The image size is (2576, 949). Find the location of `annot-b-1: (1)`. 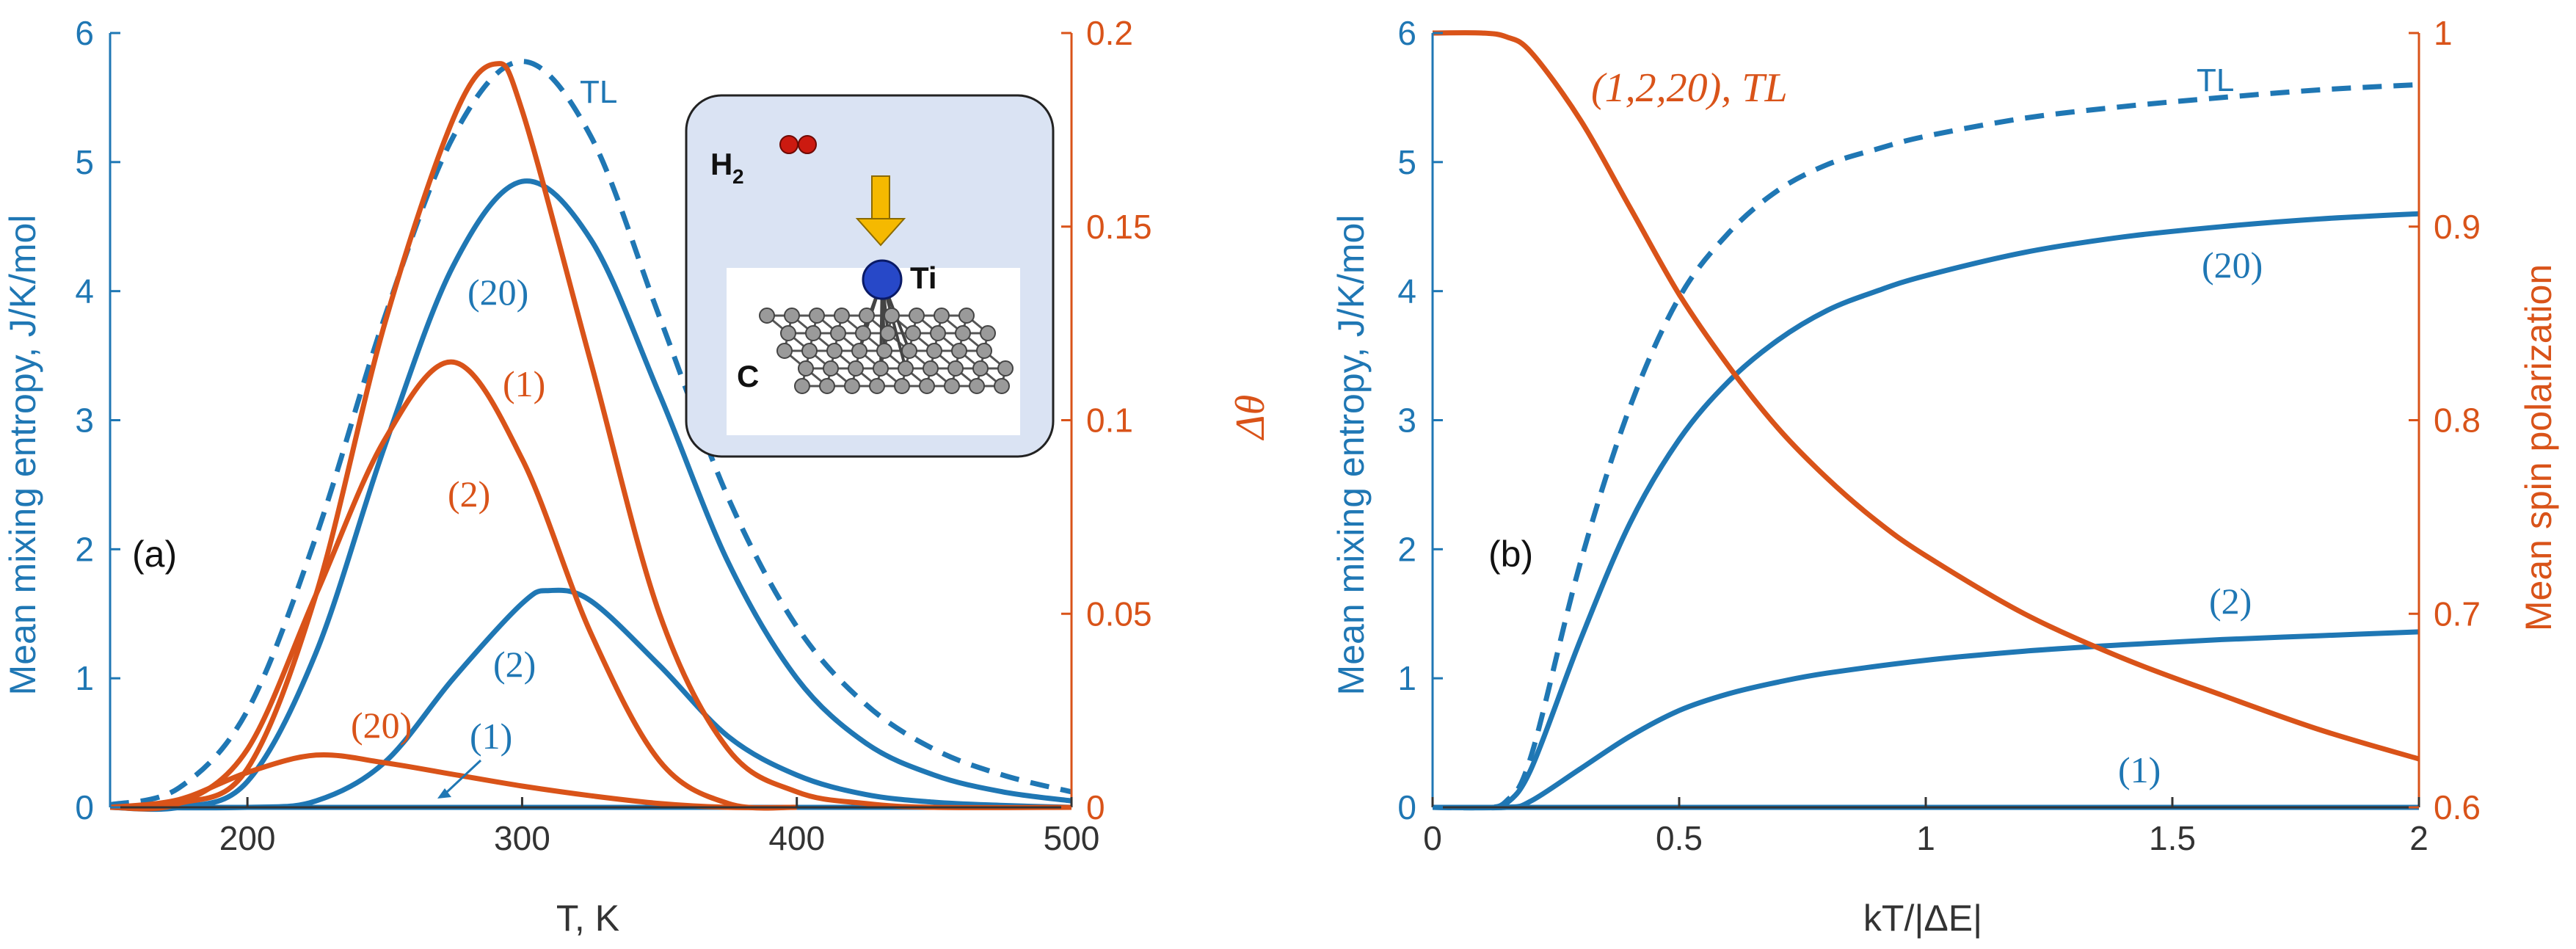

annot-b-1: (1) is located at coordinates (2139, 769).